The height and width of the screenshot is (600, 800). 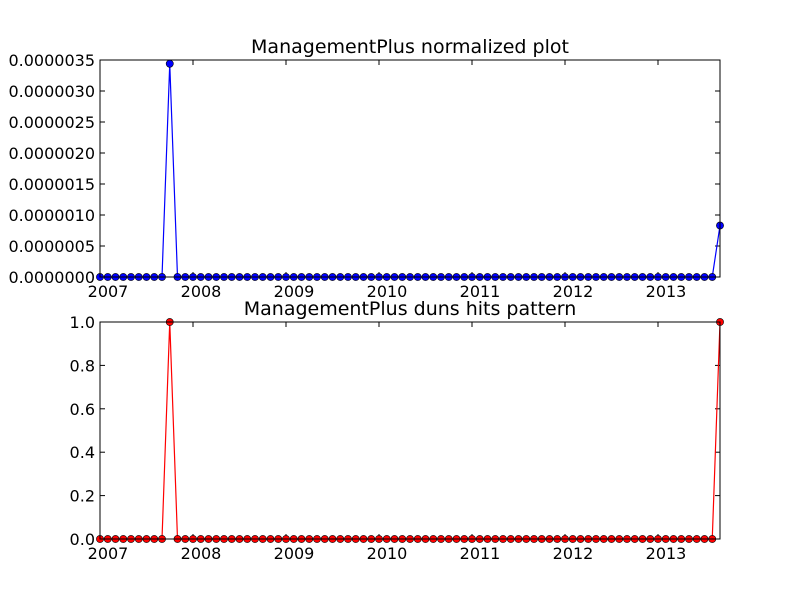 I want to click on y-tick-labels: 0.0 0.2 0.4 0.6 0.8 1.0, so click(x=82, y=431).